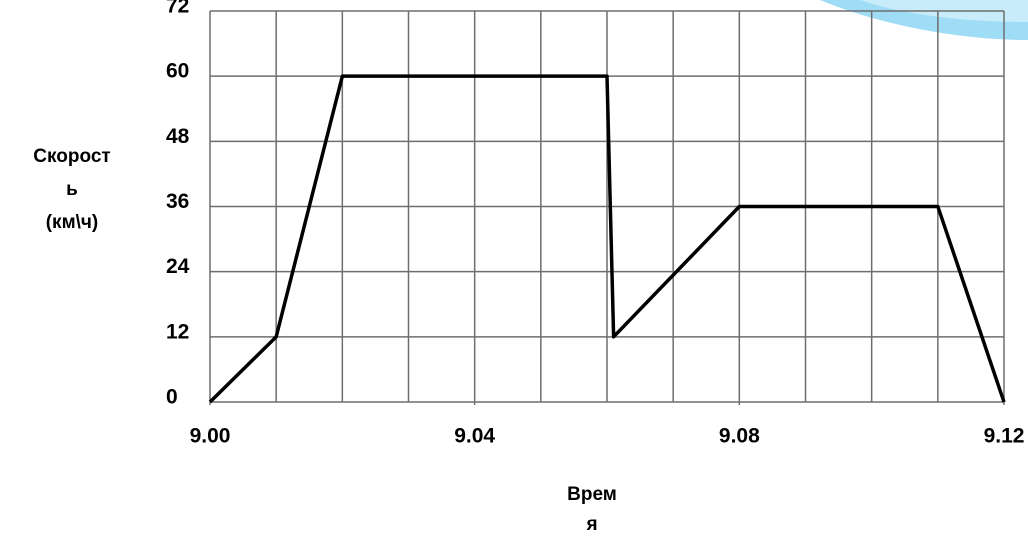 The height and width of the screenshot is (540, 1028). Describe the element at coordinates (72, 189) in the screenshot. I see `y-axis-label: ь` at that location.